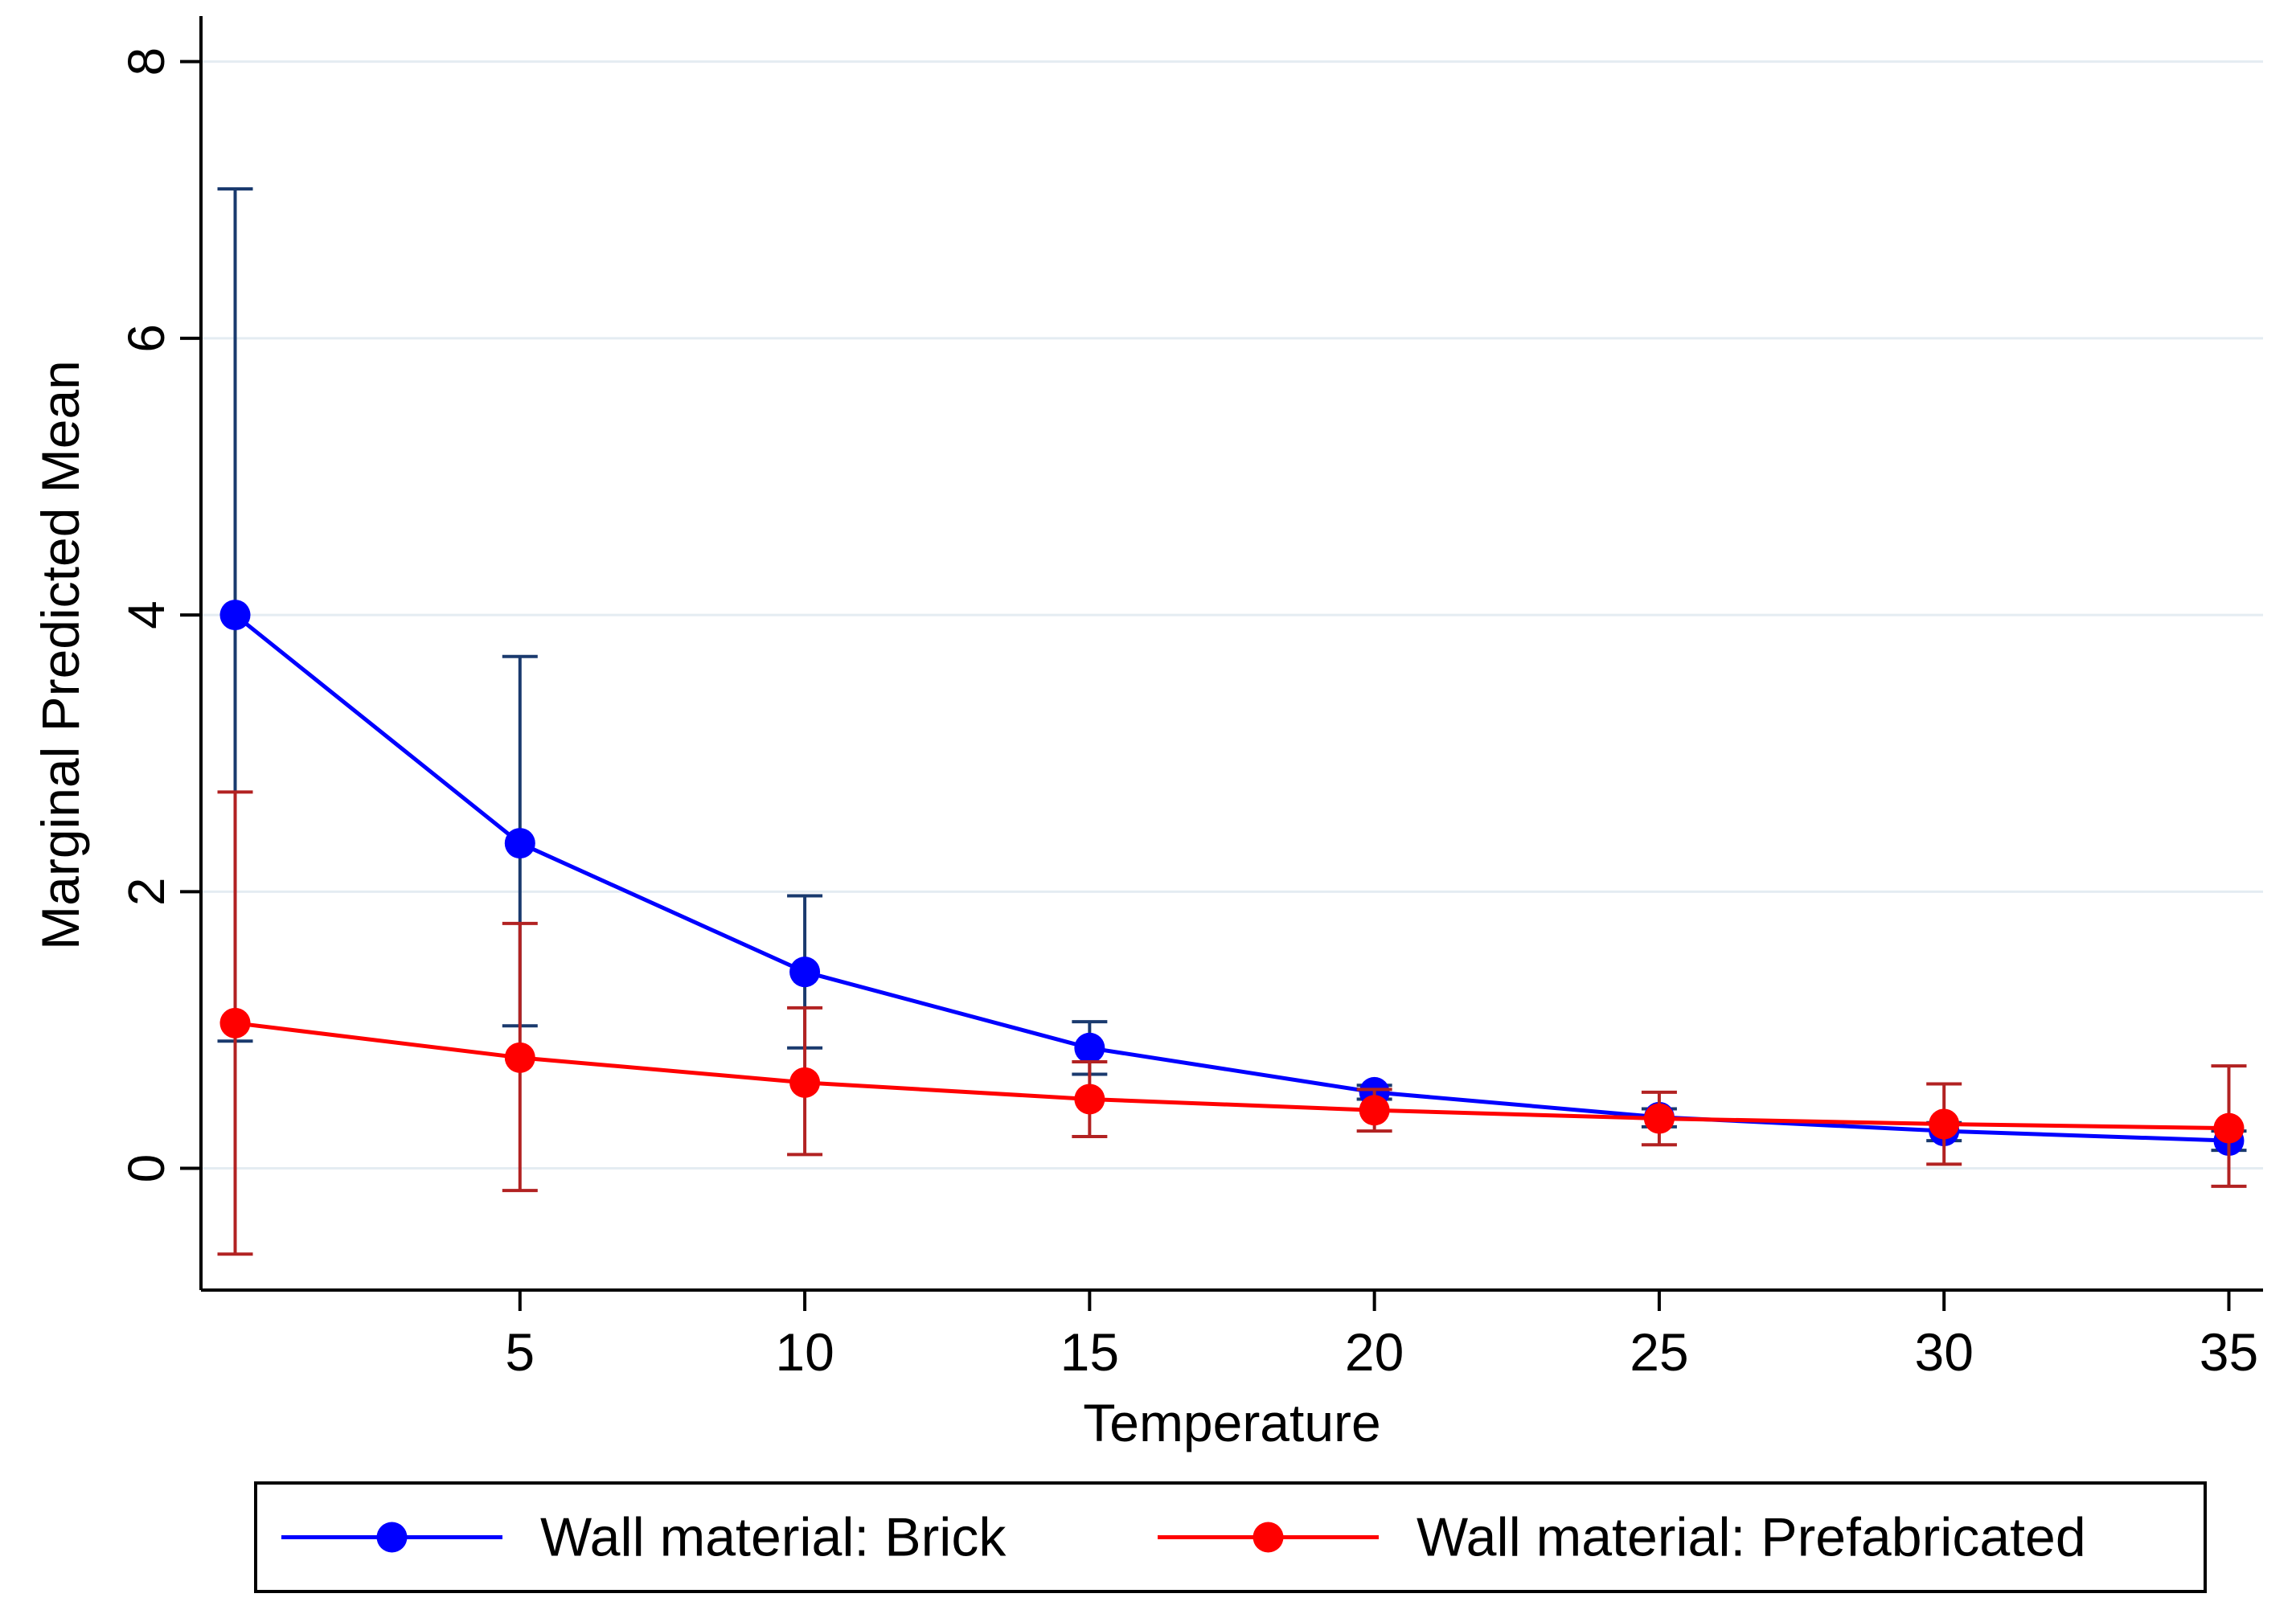  Describe the element at coordinates (1374, 1110) in the screenshot. I see `data-point-series-2-x20` at that location.